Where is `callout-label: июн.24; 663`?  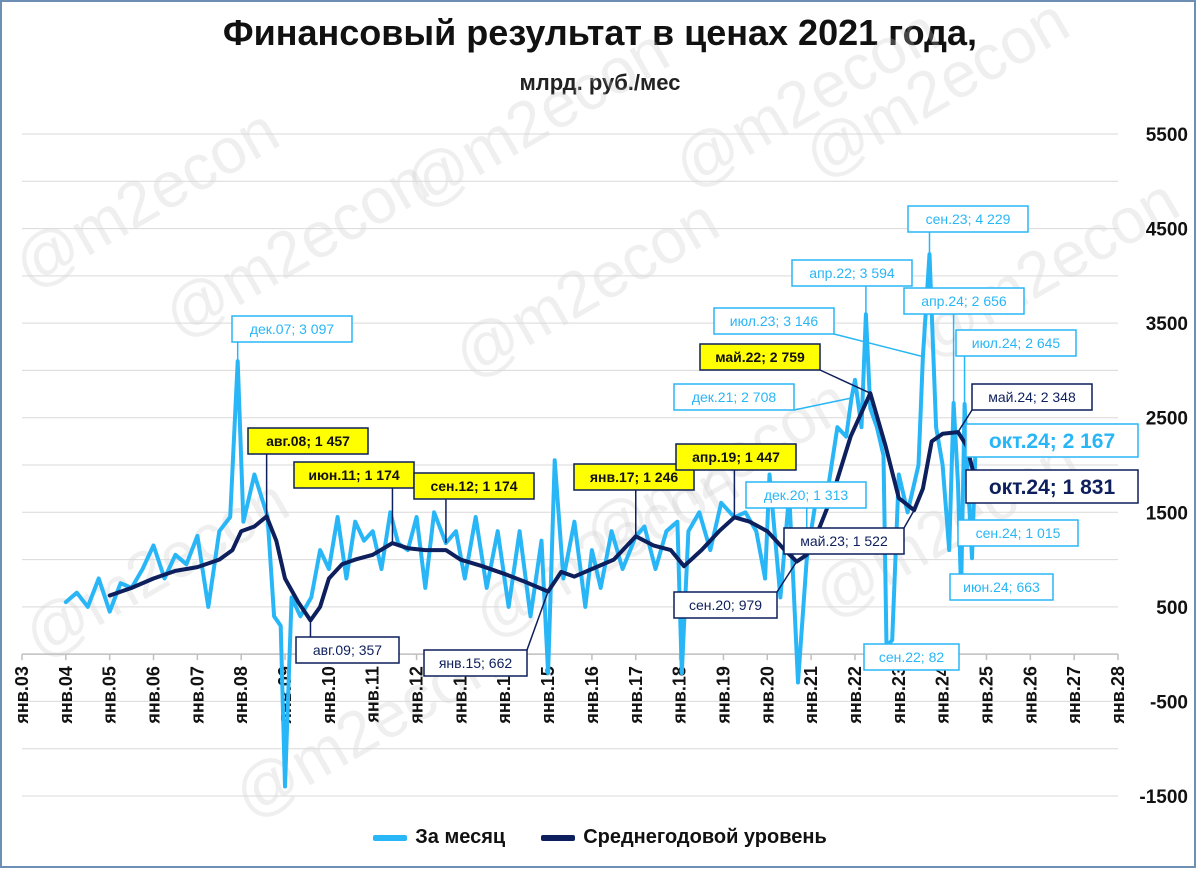 callout-label: июн.24; 663 is located at coordinates (1001, 587).